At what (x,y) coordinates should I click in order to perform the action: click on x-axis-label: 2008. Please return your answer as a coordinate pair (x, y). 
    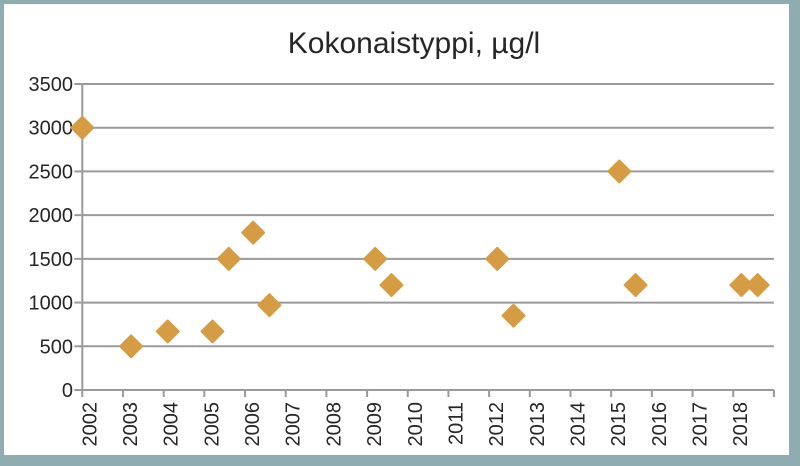
    Looking at the image, I should click on (334, 424).